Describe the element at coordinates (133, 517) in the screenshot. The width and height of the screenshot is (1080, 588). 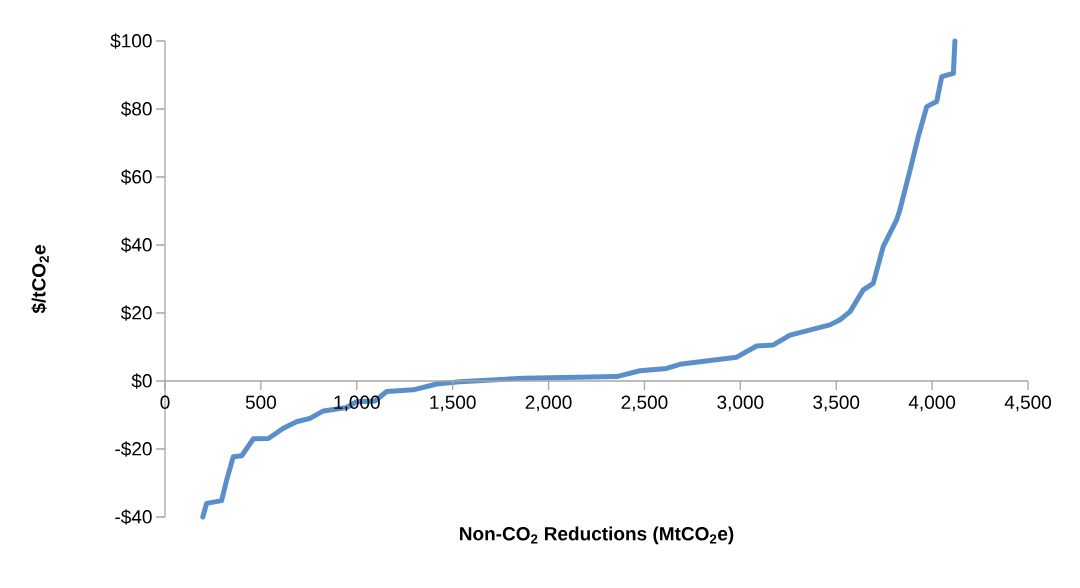
I see `y-tick-label: -$40` at that location.